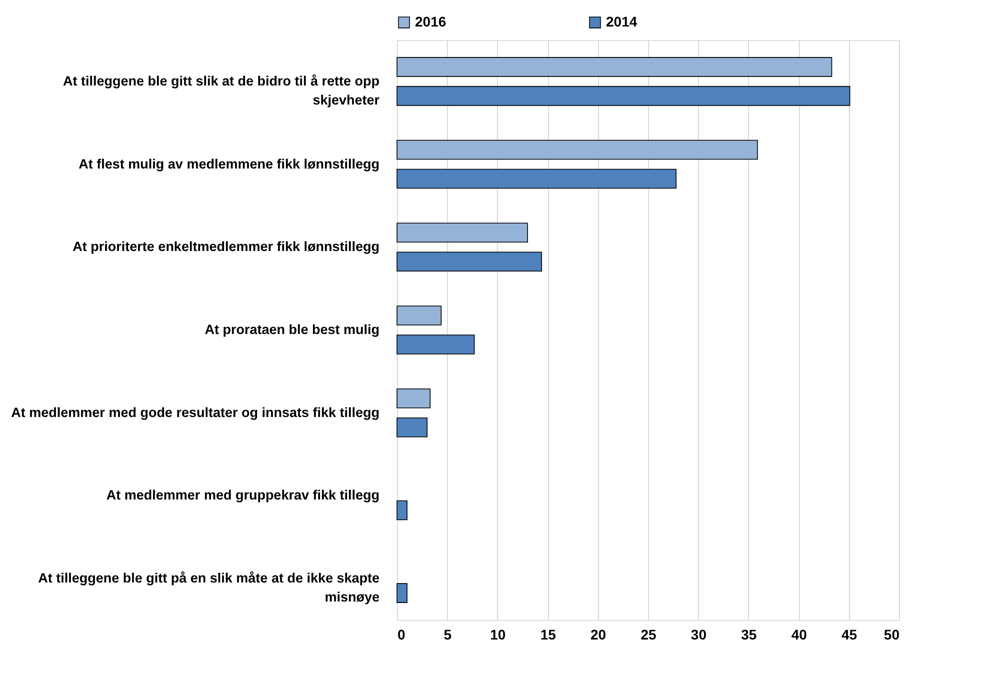 This screenshot has height=686, width=993. I want to click on x-tick-label: 20, so click(598, 634).